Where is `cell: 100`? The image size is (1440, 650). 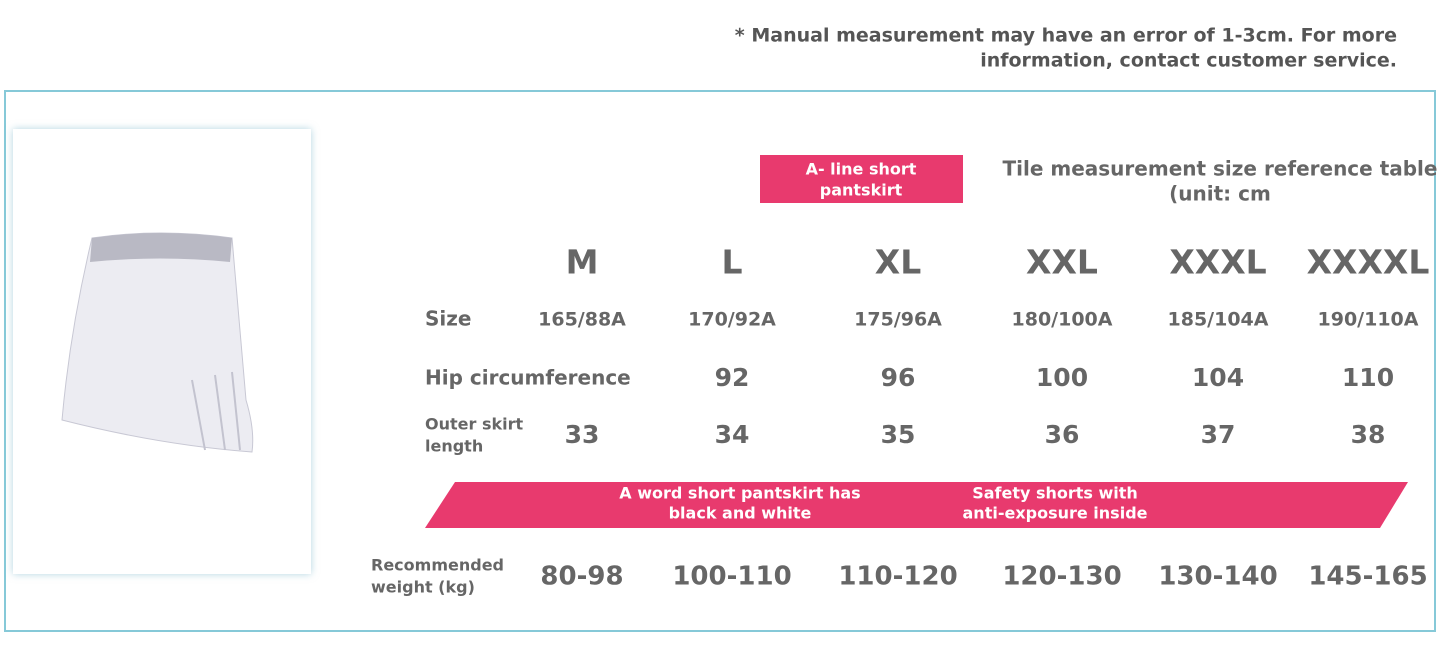 cell: 100 is located at coordinates (1062, 377).